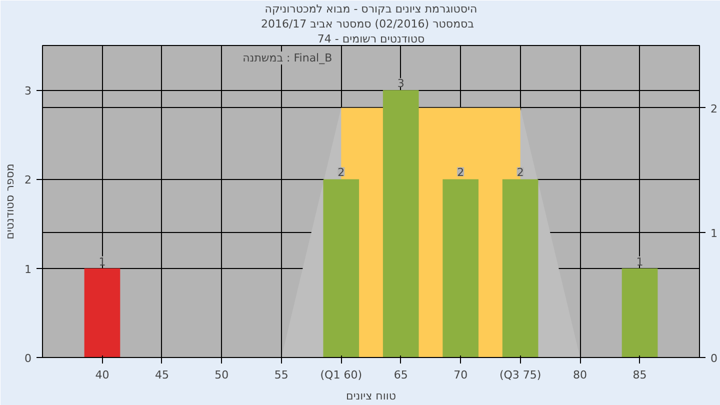  What do you see at coordinates (28, 180) in the screenshot?
I see `y-tick-label: 2` at bounding box center [28, 180].